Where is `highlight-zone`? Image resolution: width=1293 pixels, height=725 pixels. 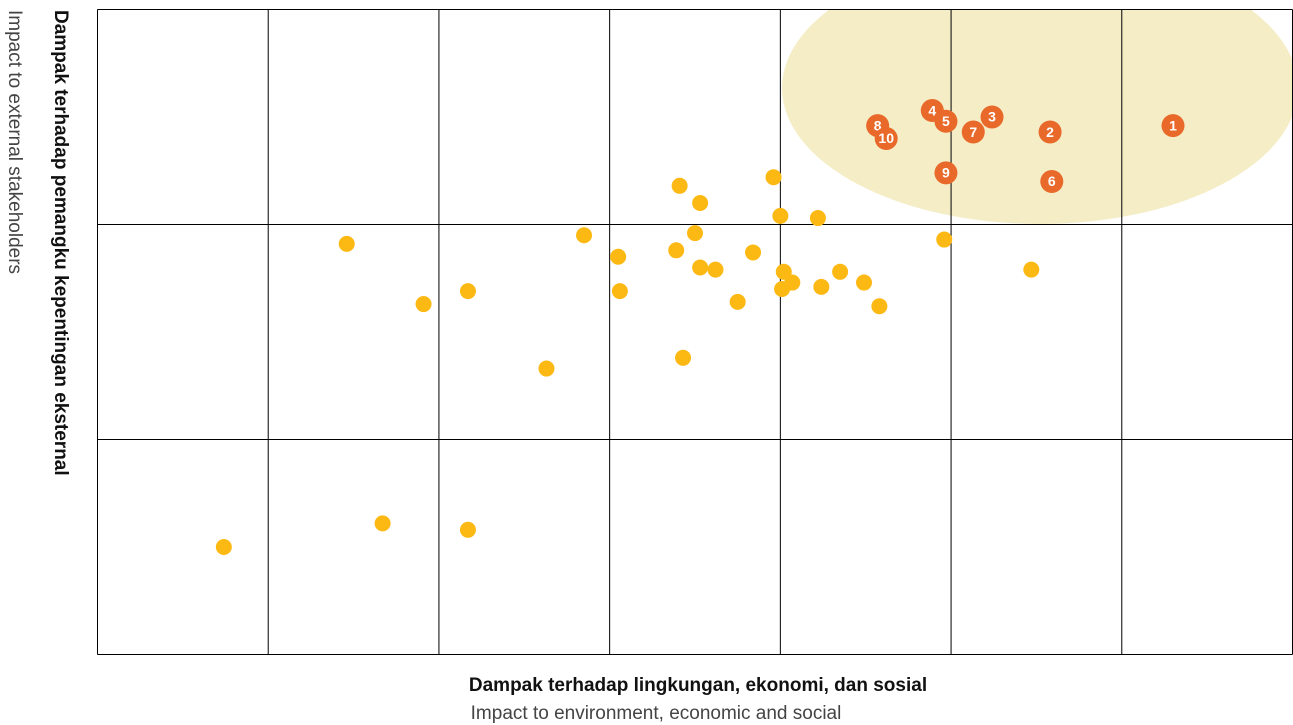
highlight-zone is located at coordinates (1037, 116).